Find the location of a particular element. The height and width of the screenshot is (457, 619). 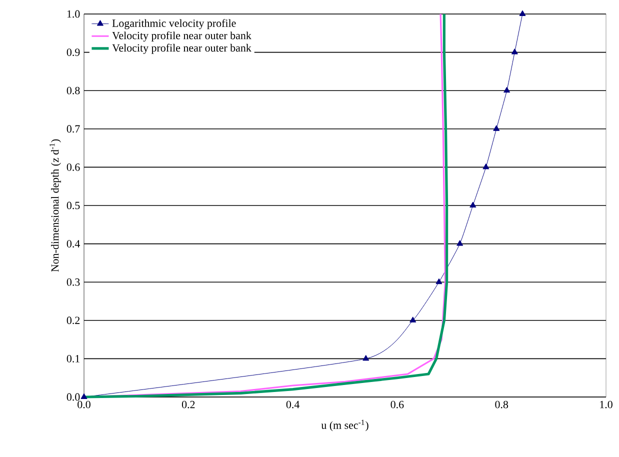

x-tick-label: 0.4 is located at coordinates (293, 404).